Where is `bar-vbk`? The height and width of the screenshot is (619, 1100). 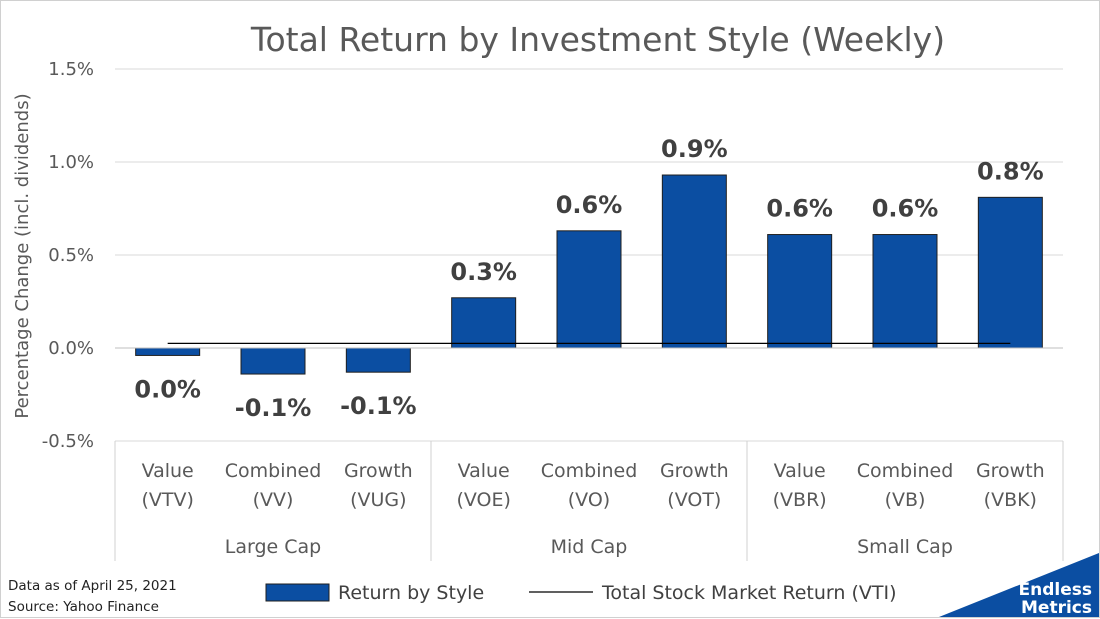 bar-vbk is located at coordinates (1010, 272).